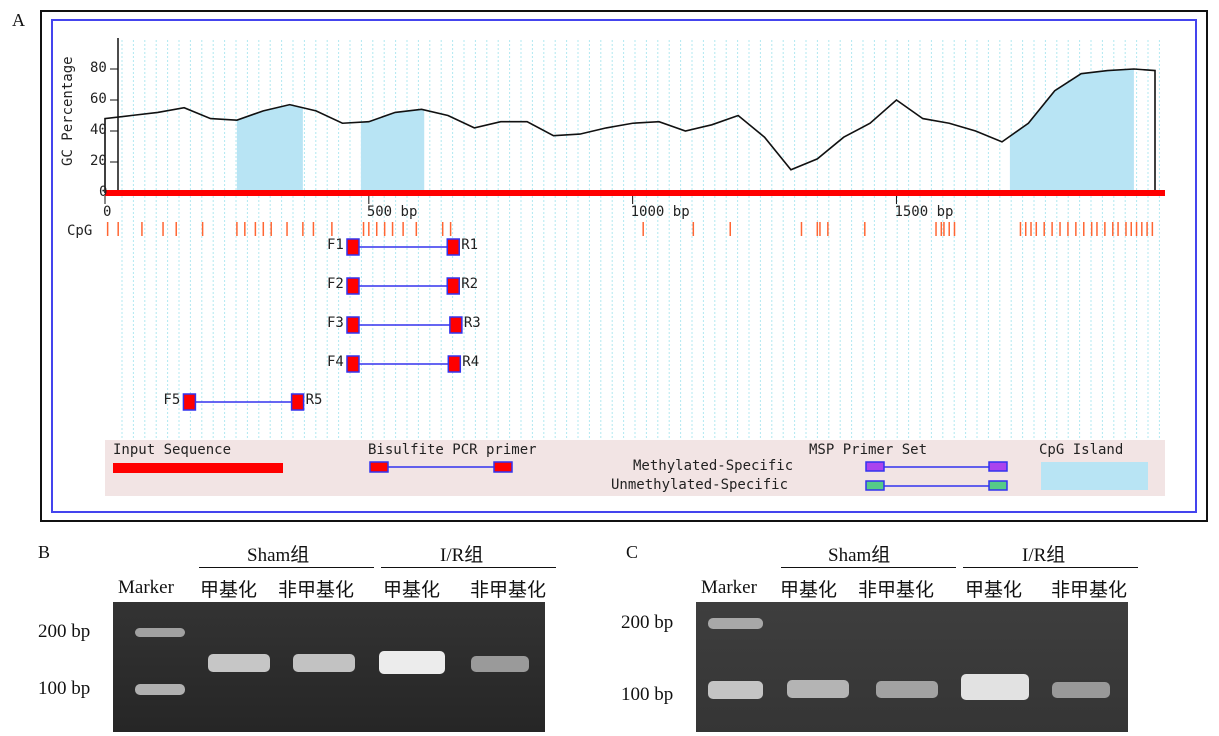  What do you see at coordinates (500, 200) in the screenshot?
I see `x-ticks` at bounding box center [500, 200].